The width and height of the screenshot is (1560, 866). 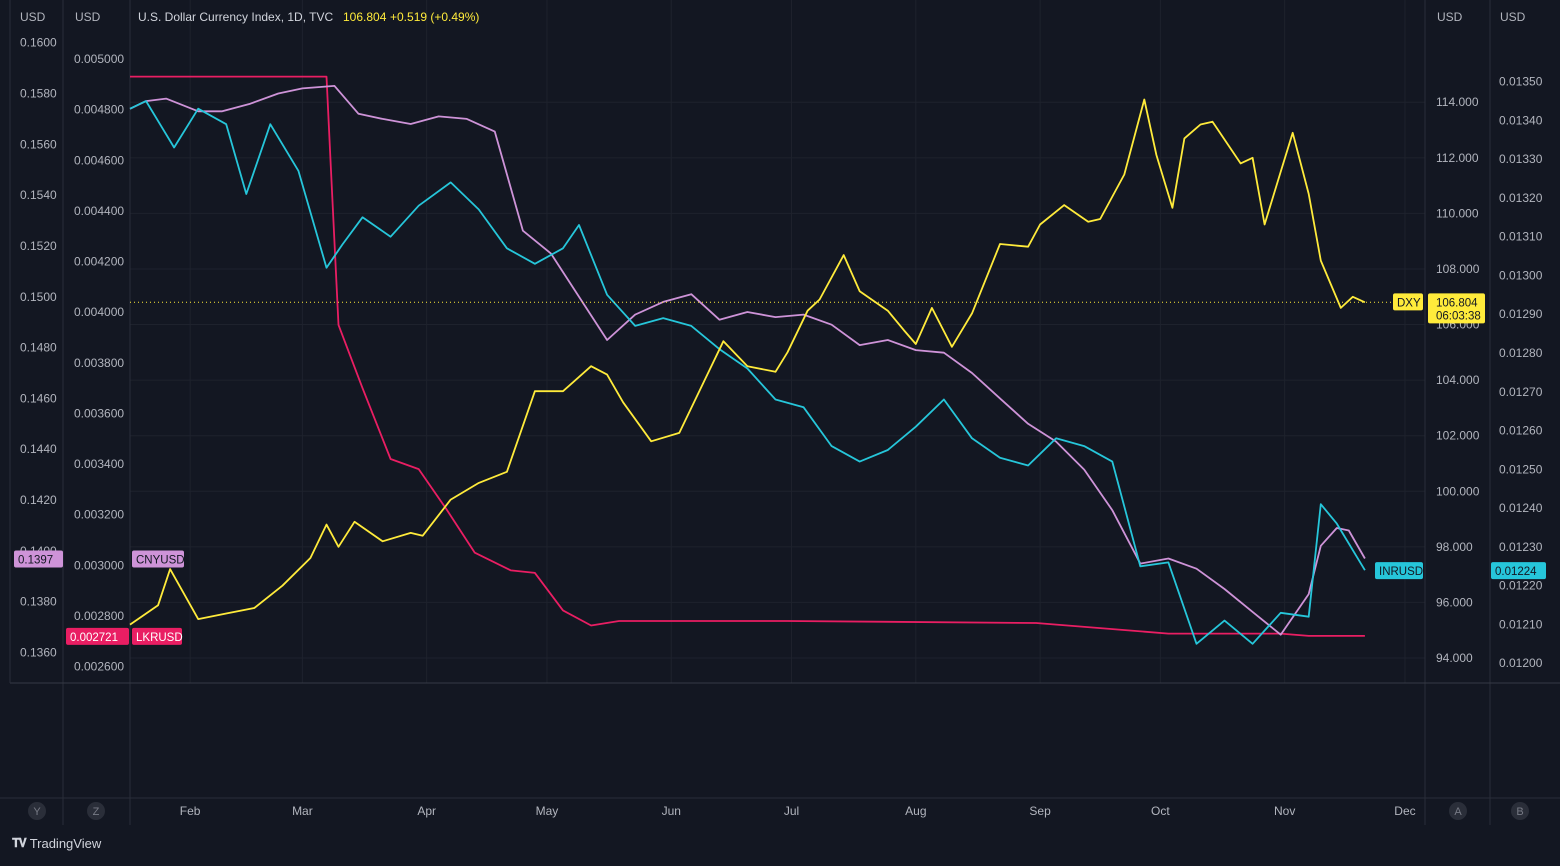 What do you see at coordinates (38, 398) in the screenshot?
I see `cny-tick-label: 0.1460` at bounding box center [38, 398].